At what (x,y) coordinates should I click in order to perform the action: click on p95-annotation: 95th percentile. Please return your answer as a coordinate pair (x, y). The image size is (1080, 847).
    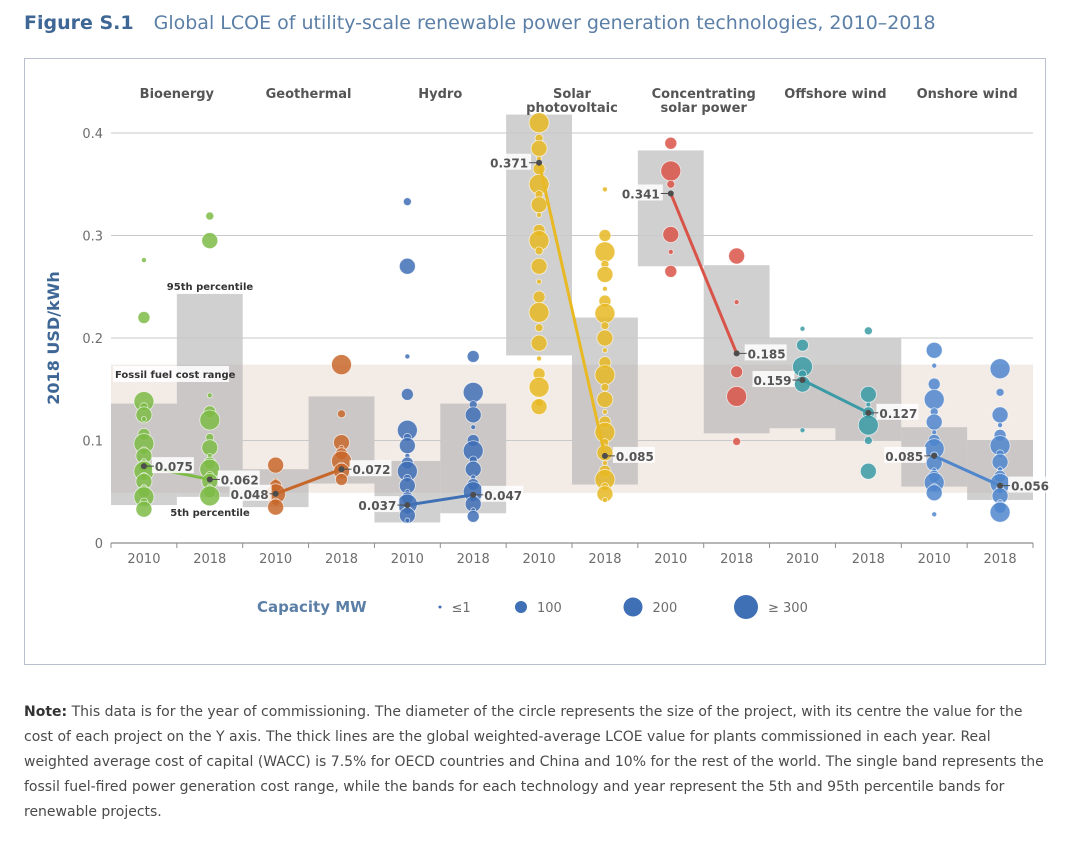
    Looking at the image, I should click on (210, 287).